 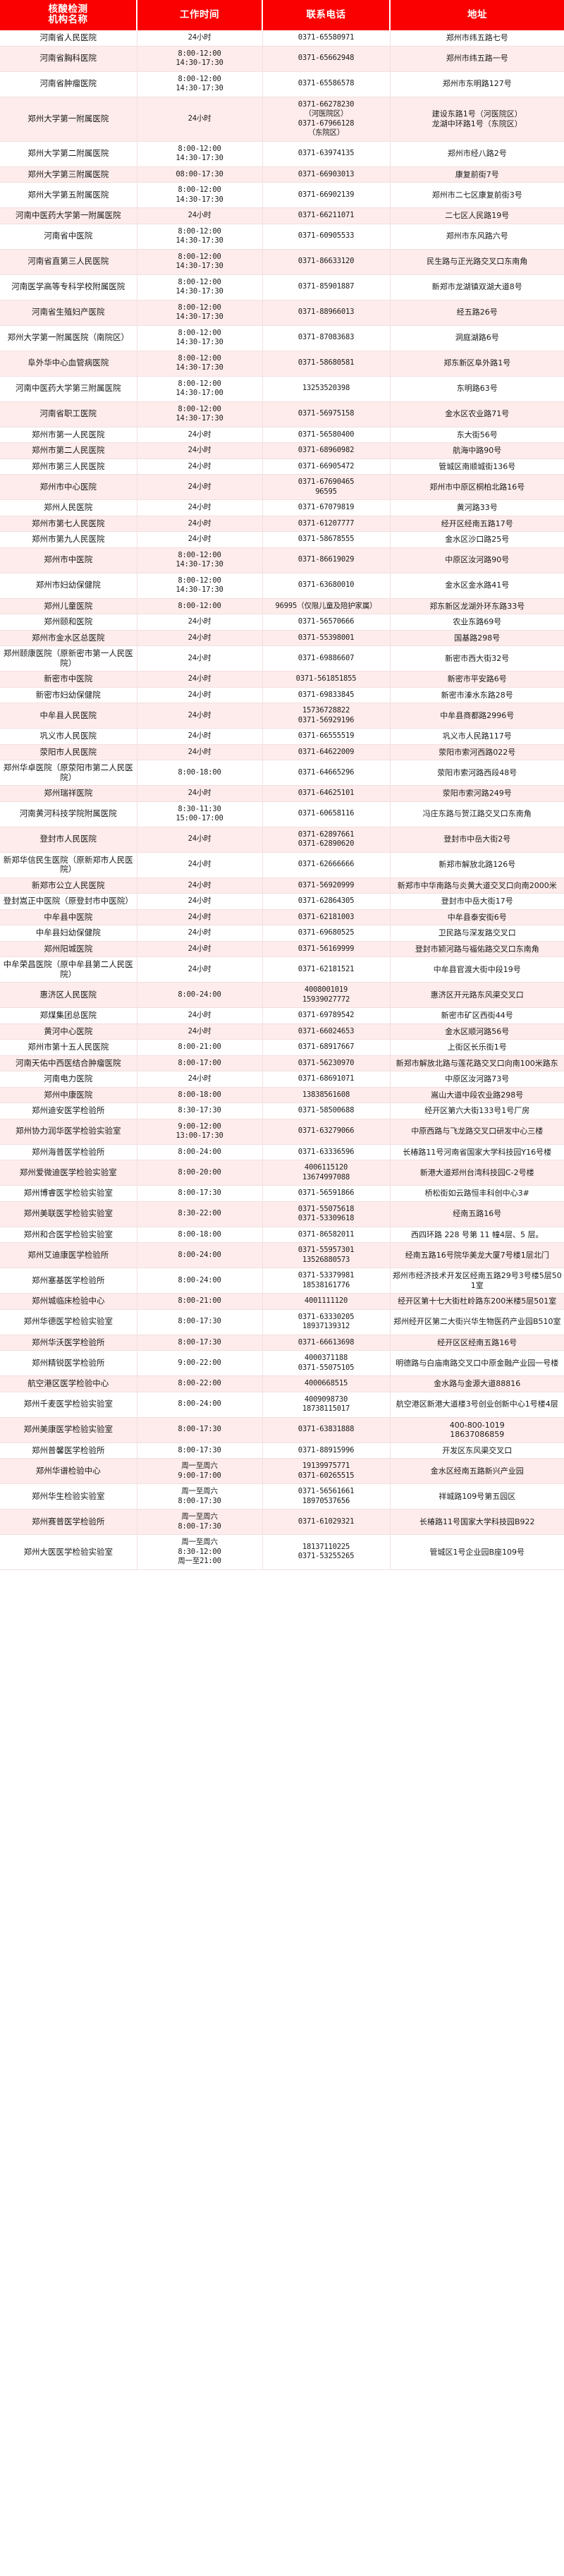 I want to click on cell-contact-phone: 0371-66613698, so click(x=326, y=1343).